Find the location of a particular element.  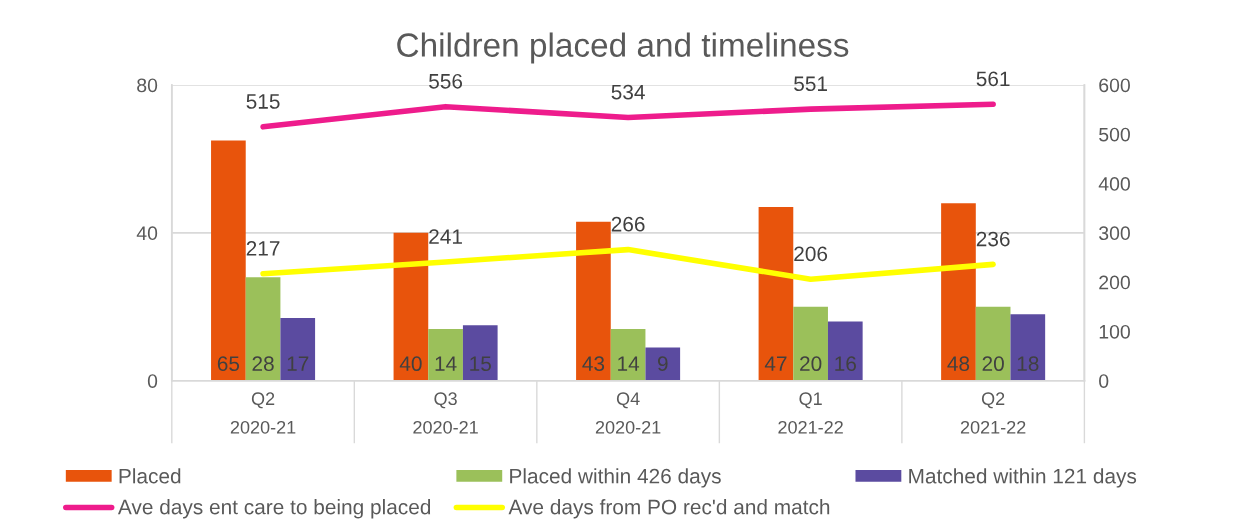

data-label: 47 is located at coordinates (775, 363).